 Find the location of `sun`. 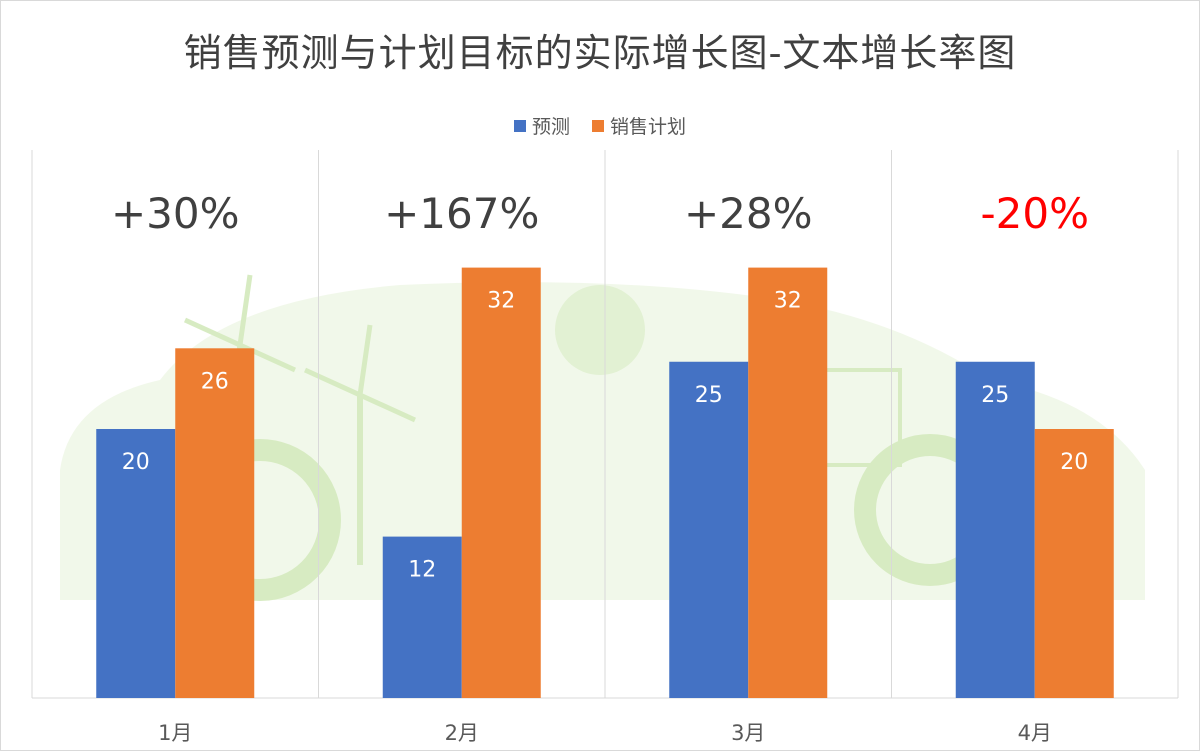

sun is located at coordinates (600, 330).